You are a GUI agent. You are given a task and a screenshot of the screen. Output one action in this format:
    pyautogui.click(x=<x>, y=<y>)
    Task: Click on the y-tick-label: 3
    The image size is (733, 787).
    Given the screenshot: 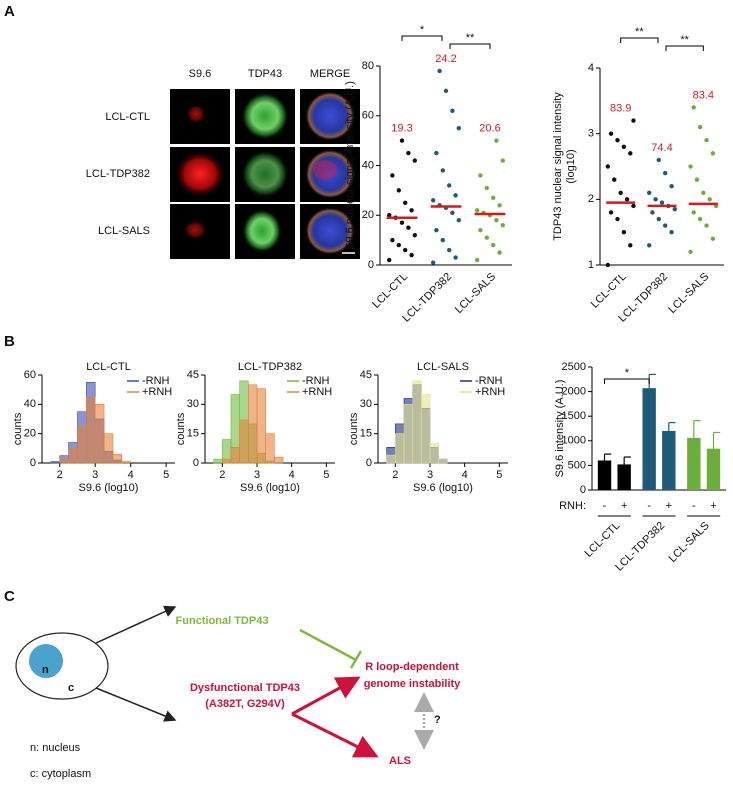 What is the action you would take?
    pyautogui.click(x=591, y=134)
    